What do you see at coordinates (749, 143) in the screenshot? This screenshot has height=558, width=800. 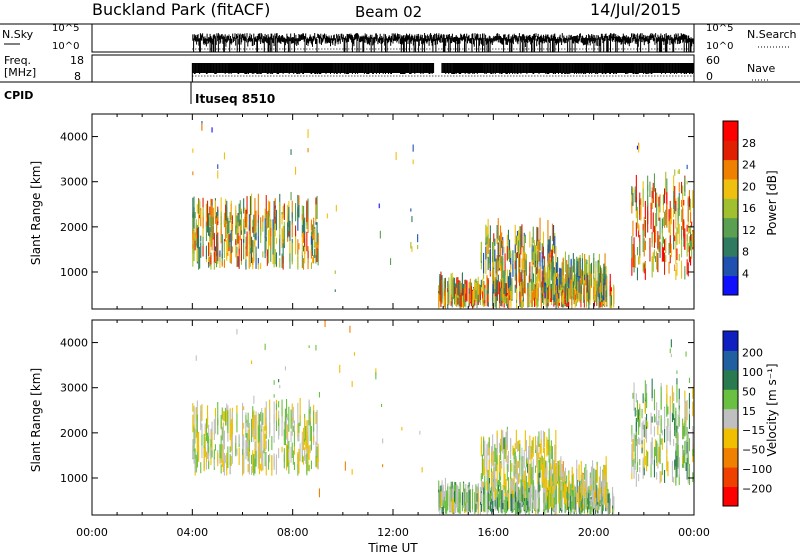 I see `power-colorbar-tick-label: 28` at bounding box center [749, 143].